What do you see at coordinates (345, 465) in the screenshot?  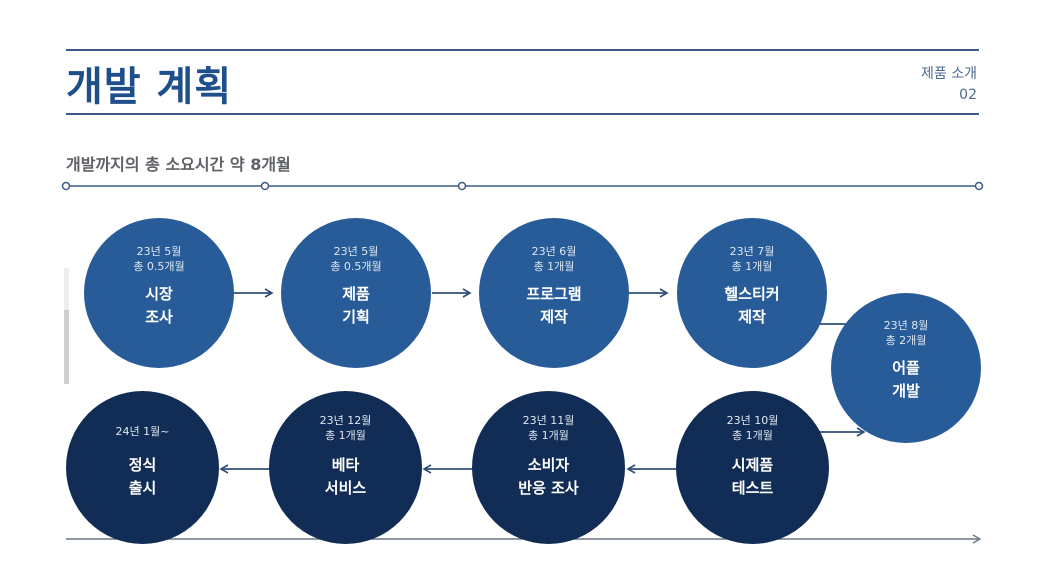 I see `step-name: 베타` at bounding box center [345, 465].